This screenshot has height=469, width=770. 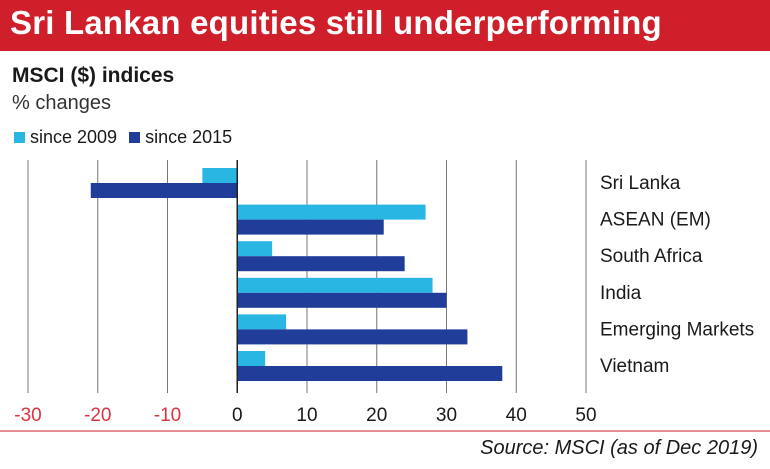 What do you see at coordinates (677, 329) in the screenshot?
I see `category-label: Emerging Markets` at bounding box center [677, 329].